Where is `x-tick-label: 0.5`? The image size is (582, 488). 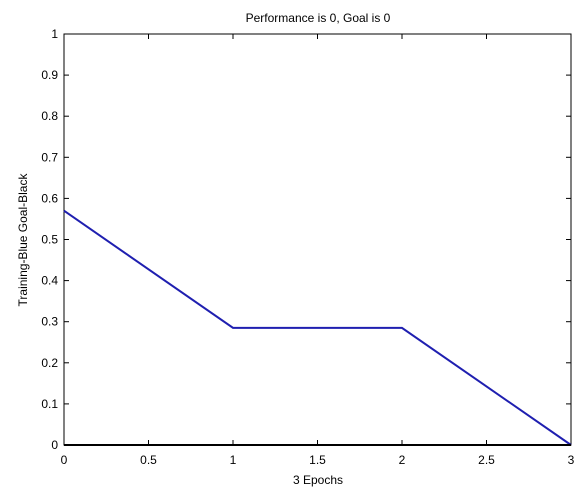
x-tick-label: 0.5 is located at coordinates (148, 460).